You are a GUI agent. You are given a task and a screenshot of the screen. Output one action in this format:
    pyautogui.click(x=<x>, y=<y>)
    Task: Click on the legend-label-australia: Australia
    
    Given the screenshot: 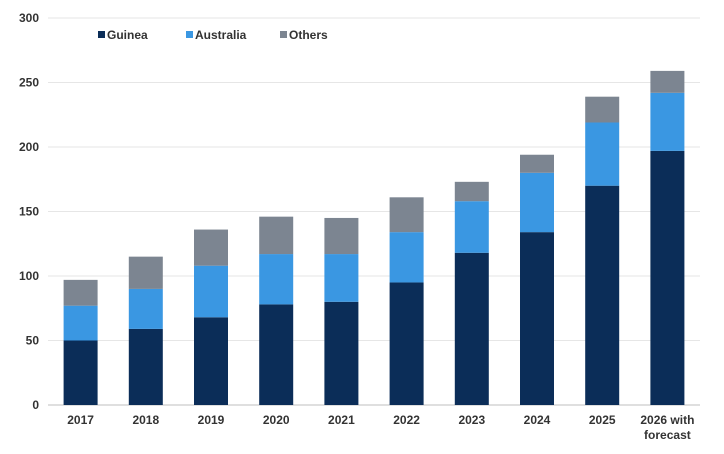 What is the action you would take?
    pyautogui.click(x=221, y=35)
    